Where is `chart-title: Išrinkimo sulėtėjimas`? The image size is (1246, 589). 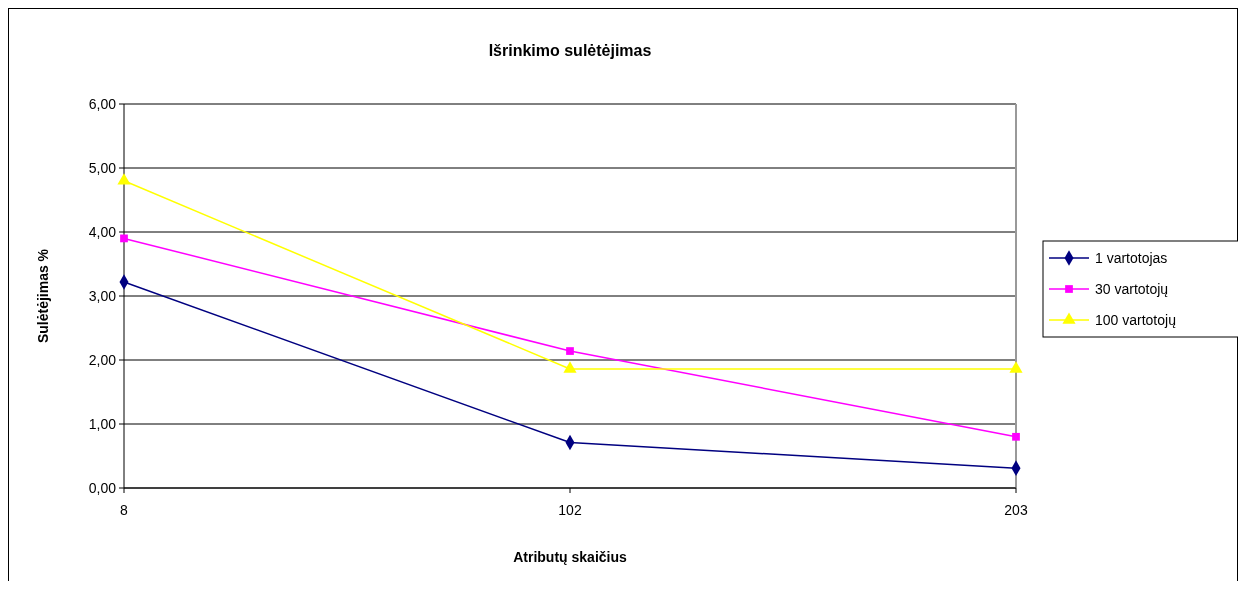 chart-title: Išrinkimo sulėtėjimas is located at coordinates (570, 50).